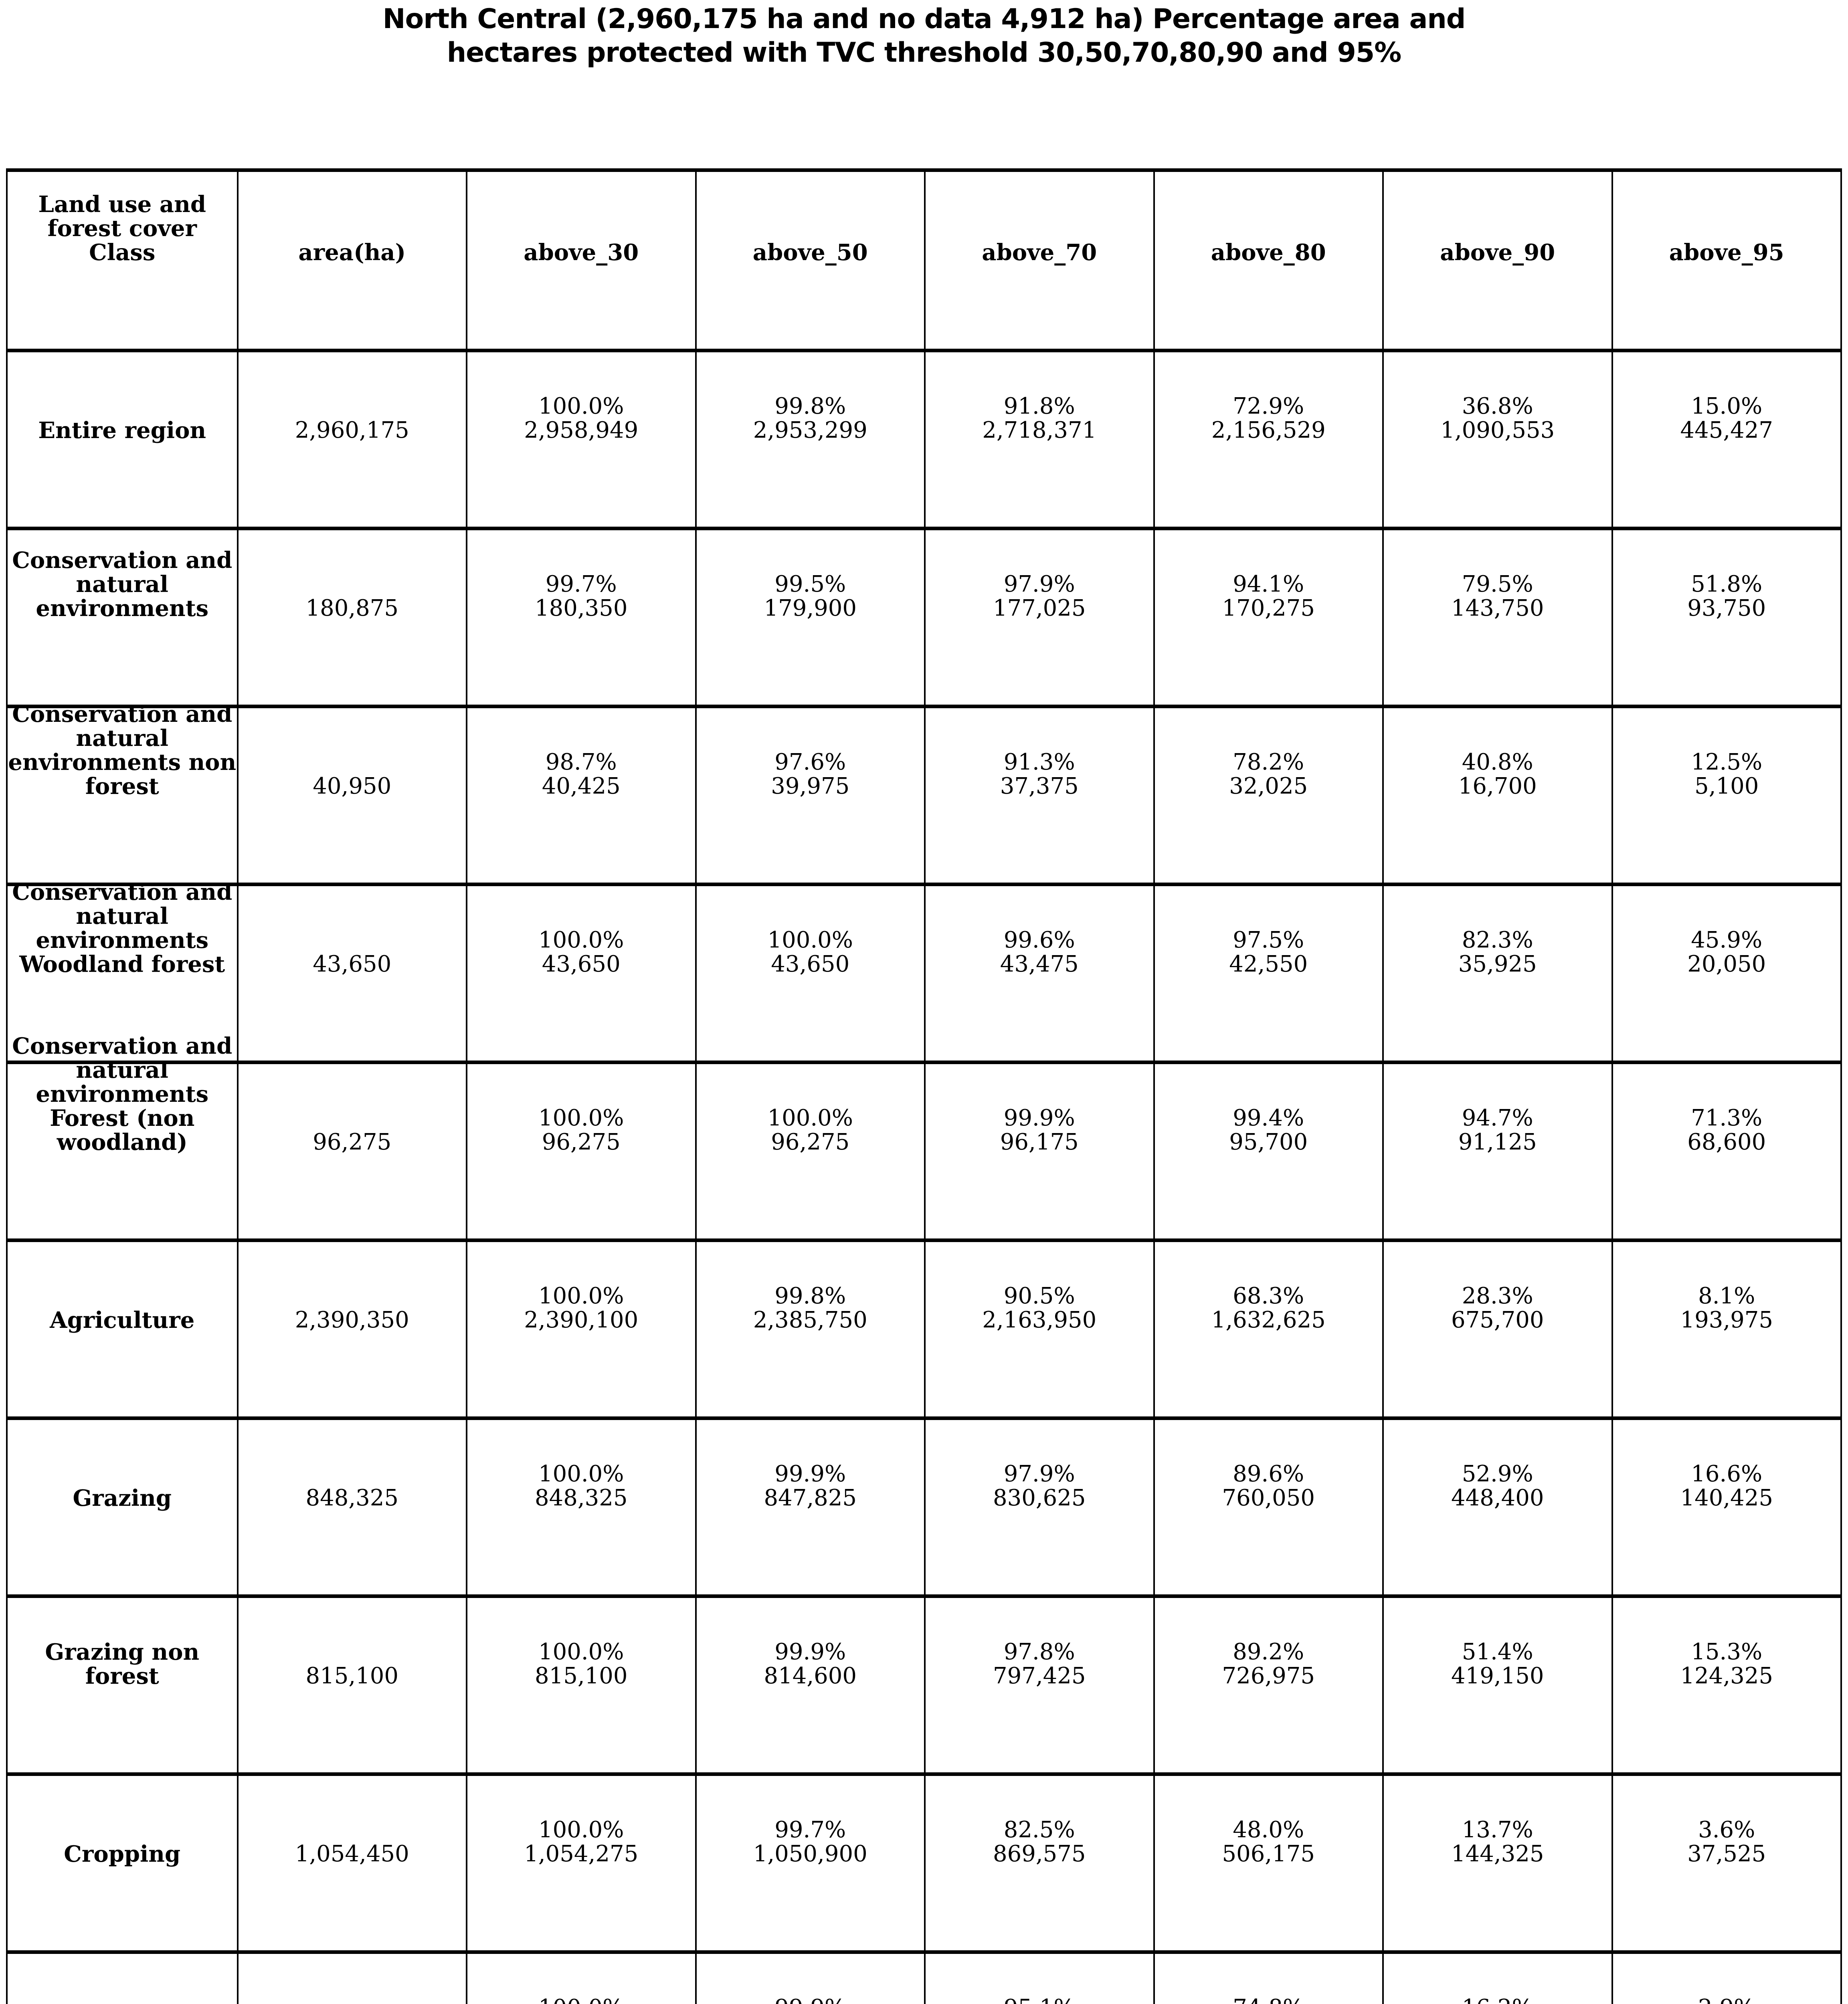 This screenshot has height=2004, width=1848. I want to click on threshold-cell: 72.9% 2,156,529, so click(1268, 418).